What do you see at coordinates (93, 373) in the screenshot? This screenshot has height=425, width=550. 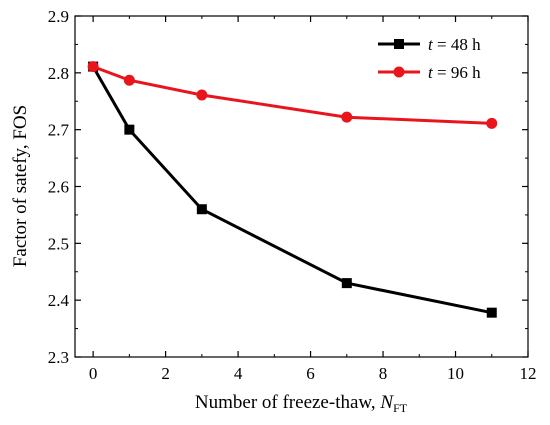 I see `x-tick-label: 0` at bounding box center [93, 373].